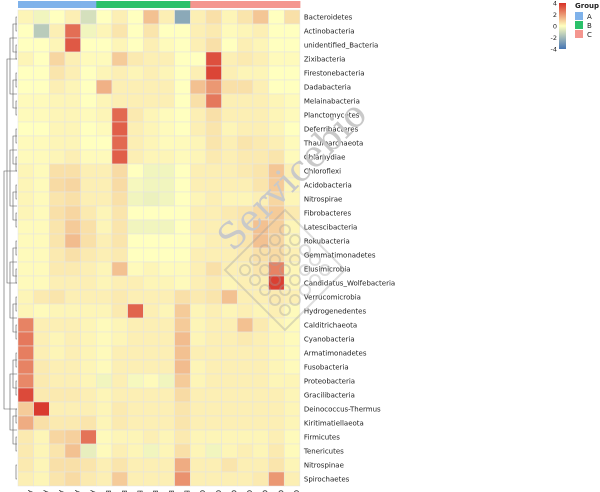 The image size is (600, 492). Describe the element at coordinates (30, 491) in the screenshot. I see `column-label: A1` at that location.